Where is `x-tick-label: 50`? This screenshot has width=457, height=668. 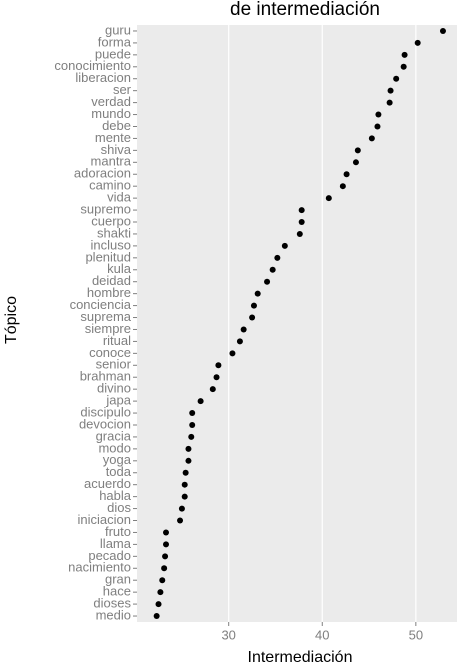
x-tick-label: 50 is located at coordinates (416, 634).